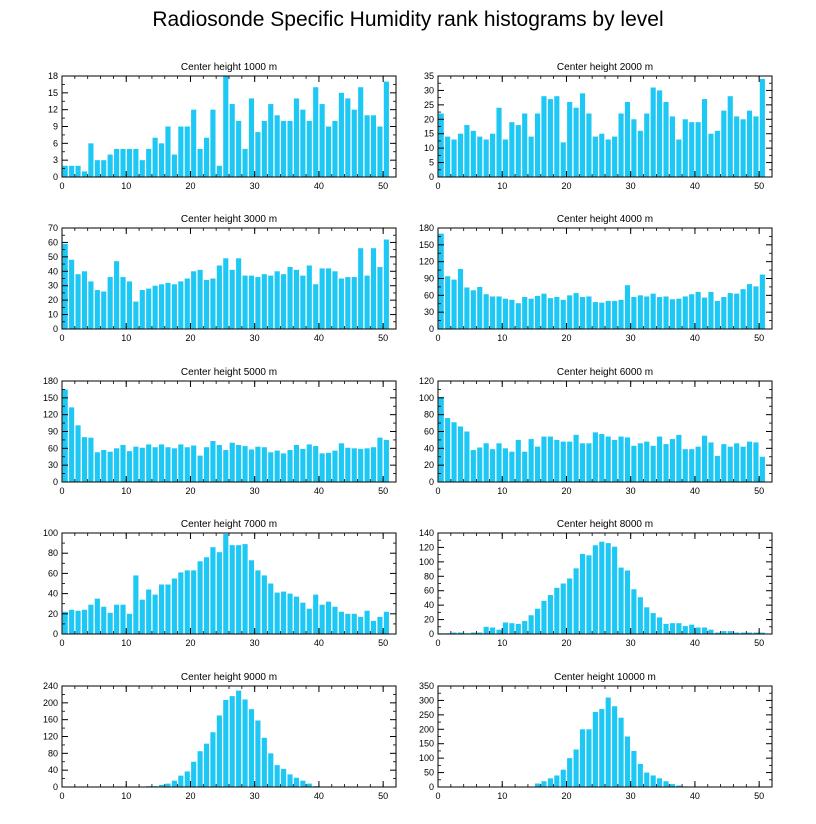 This screenshot has height=824, width=816. What do you see at coordinates (53, 76) in the screenshot?
I see `y-tick-label: 18` at bounding box center [53, 76].